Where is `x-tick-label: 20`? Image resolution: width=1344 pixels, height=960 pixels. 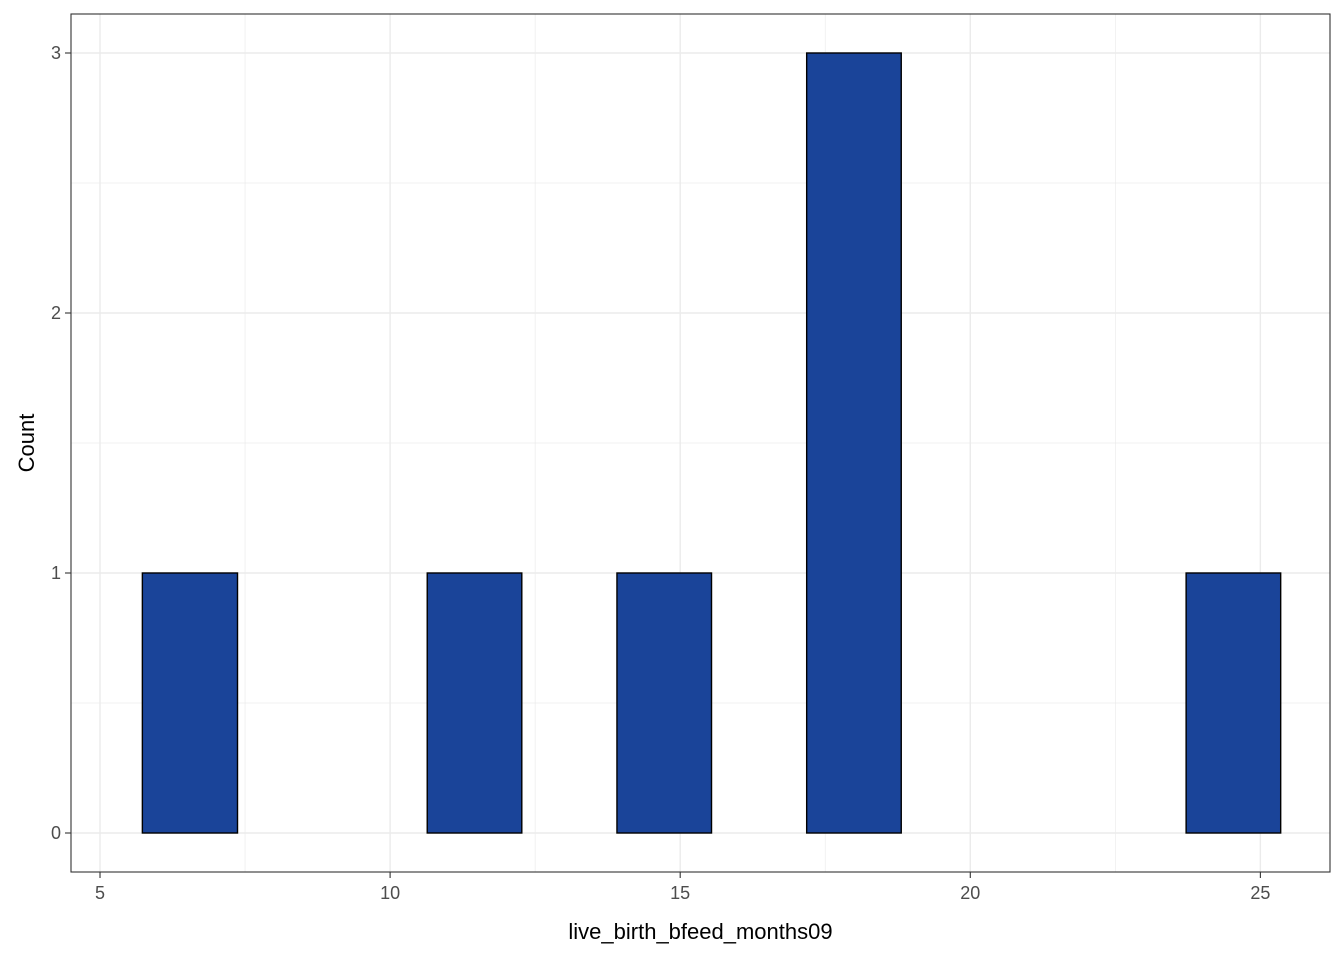
x-tick-label: 20 is located at coordinates (970, 893).